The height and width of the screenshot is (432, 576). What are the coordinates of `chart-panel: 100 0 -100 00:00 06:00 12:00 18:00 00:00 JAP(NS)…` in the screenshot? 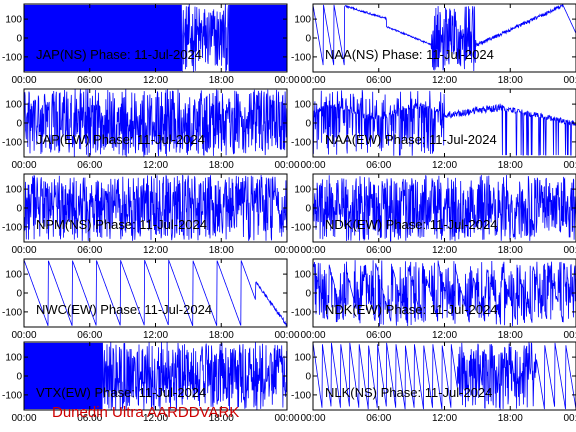 It's located at (151, 44).